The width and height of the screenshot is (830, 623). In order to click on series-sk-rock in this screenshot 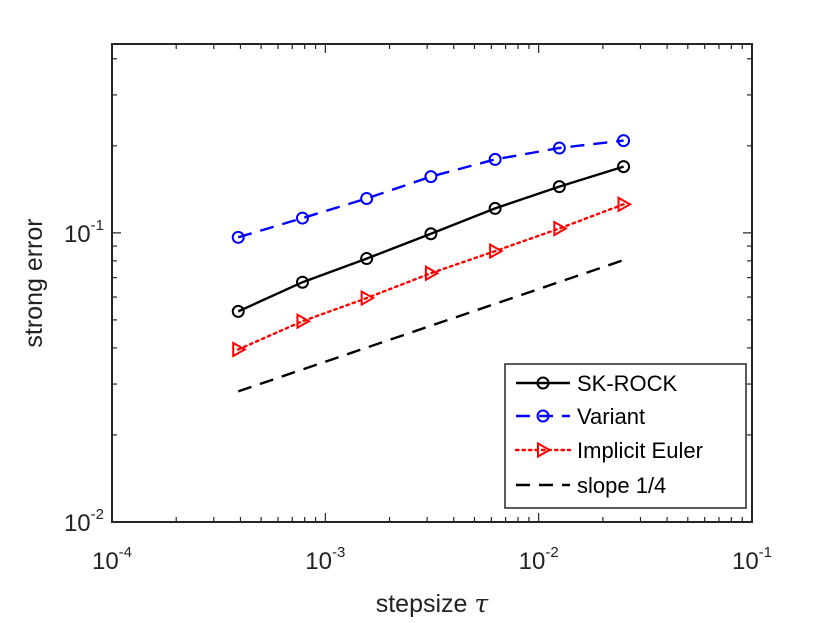, I will do `click(431, 239)`.